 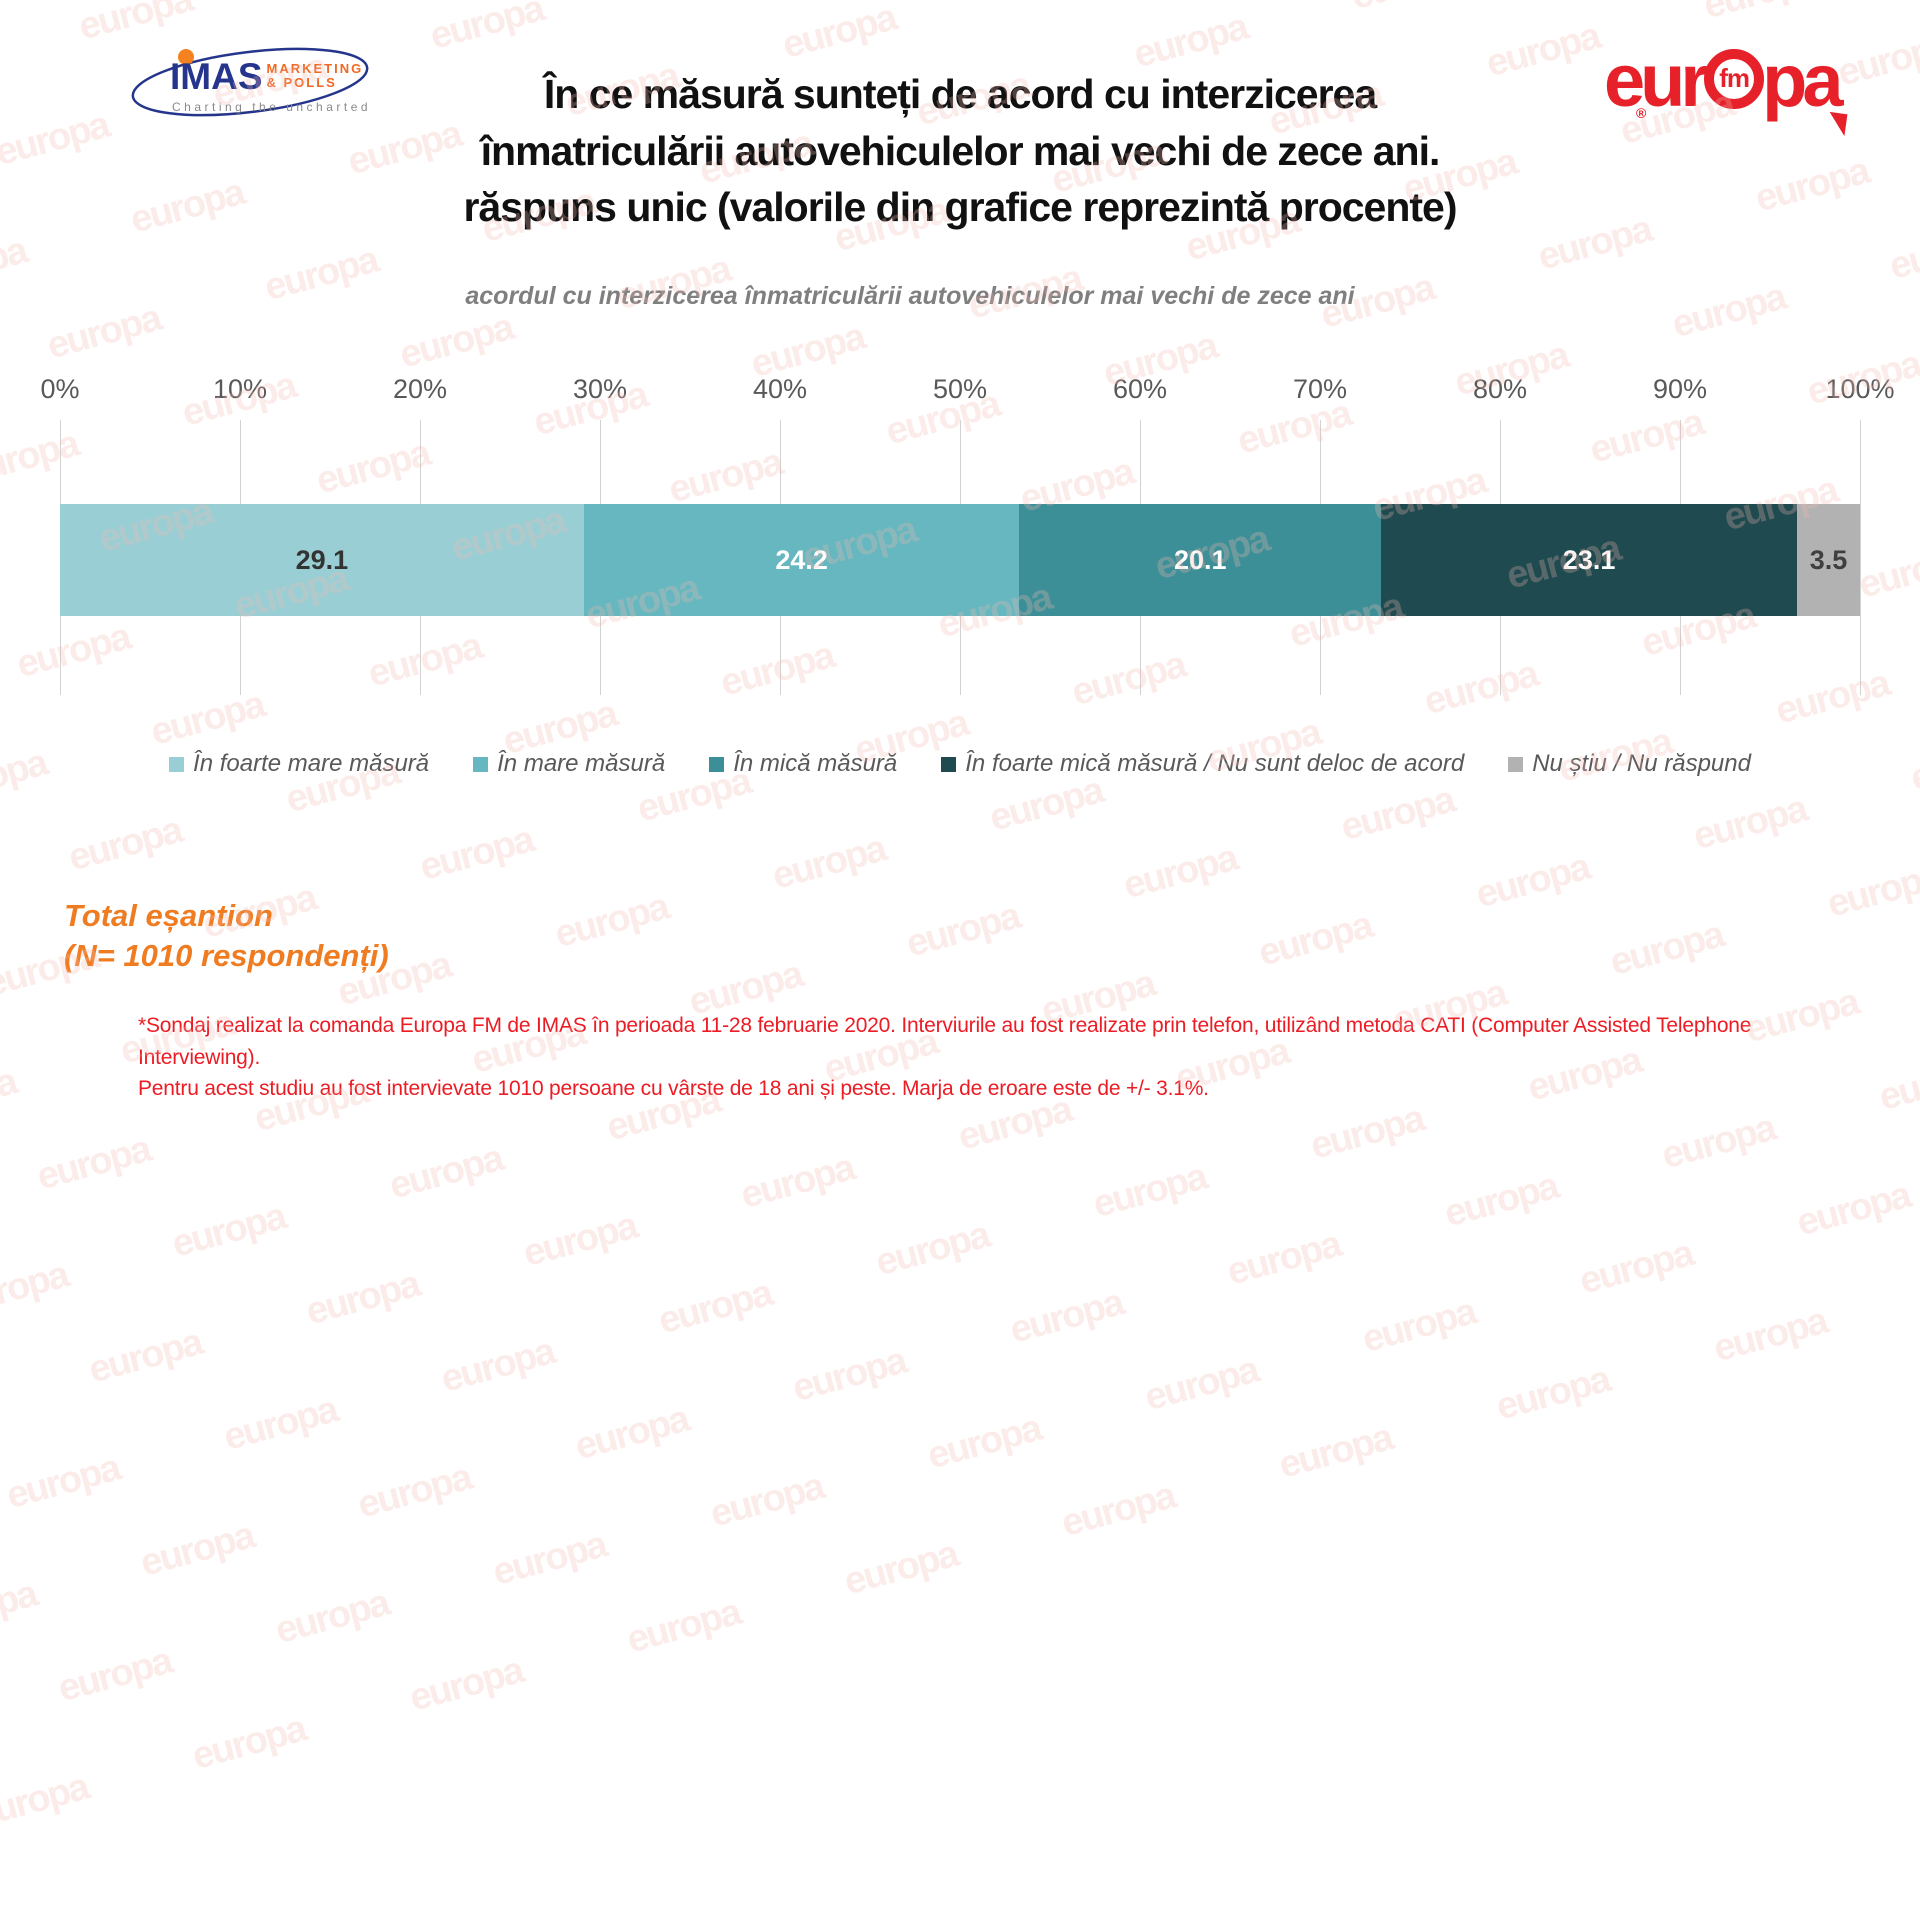 I want to click on plot-area: 29.1 24.2 20.1 23.1 3.5, so click(x=960, y=557).